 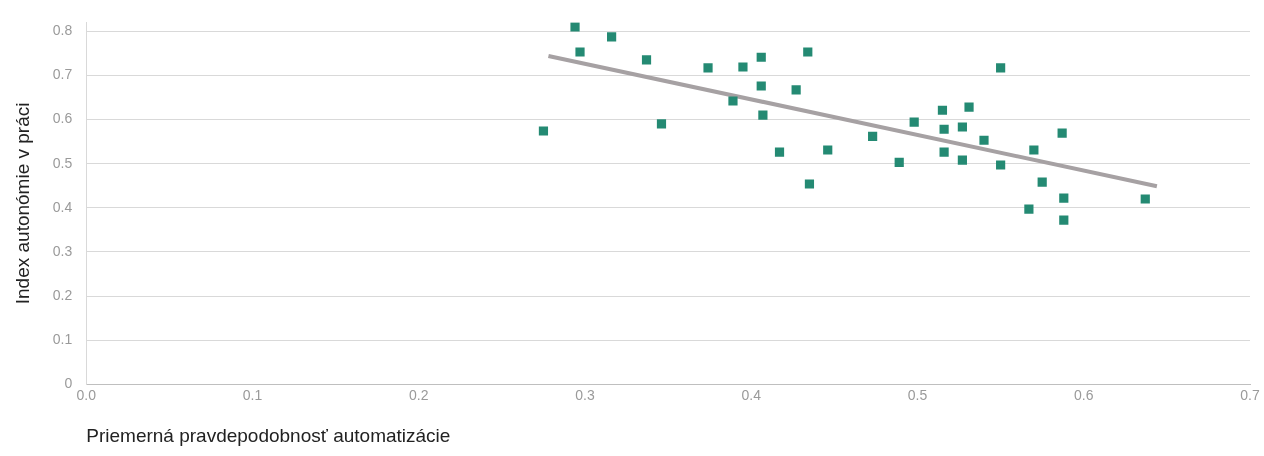 I want to click on x-tick-label: 0.4, so click(x=751, y=394).